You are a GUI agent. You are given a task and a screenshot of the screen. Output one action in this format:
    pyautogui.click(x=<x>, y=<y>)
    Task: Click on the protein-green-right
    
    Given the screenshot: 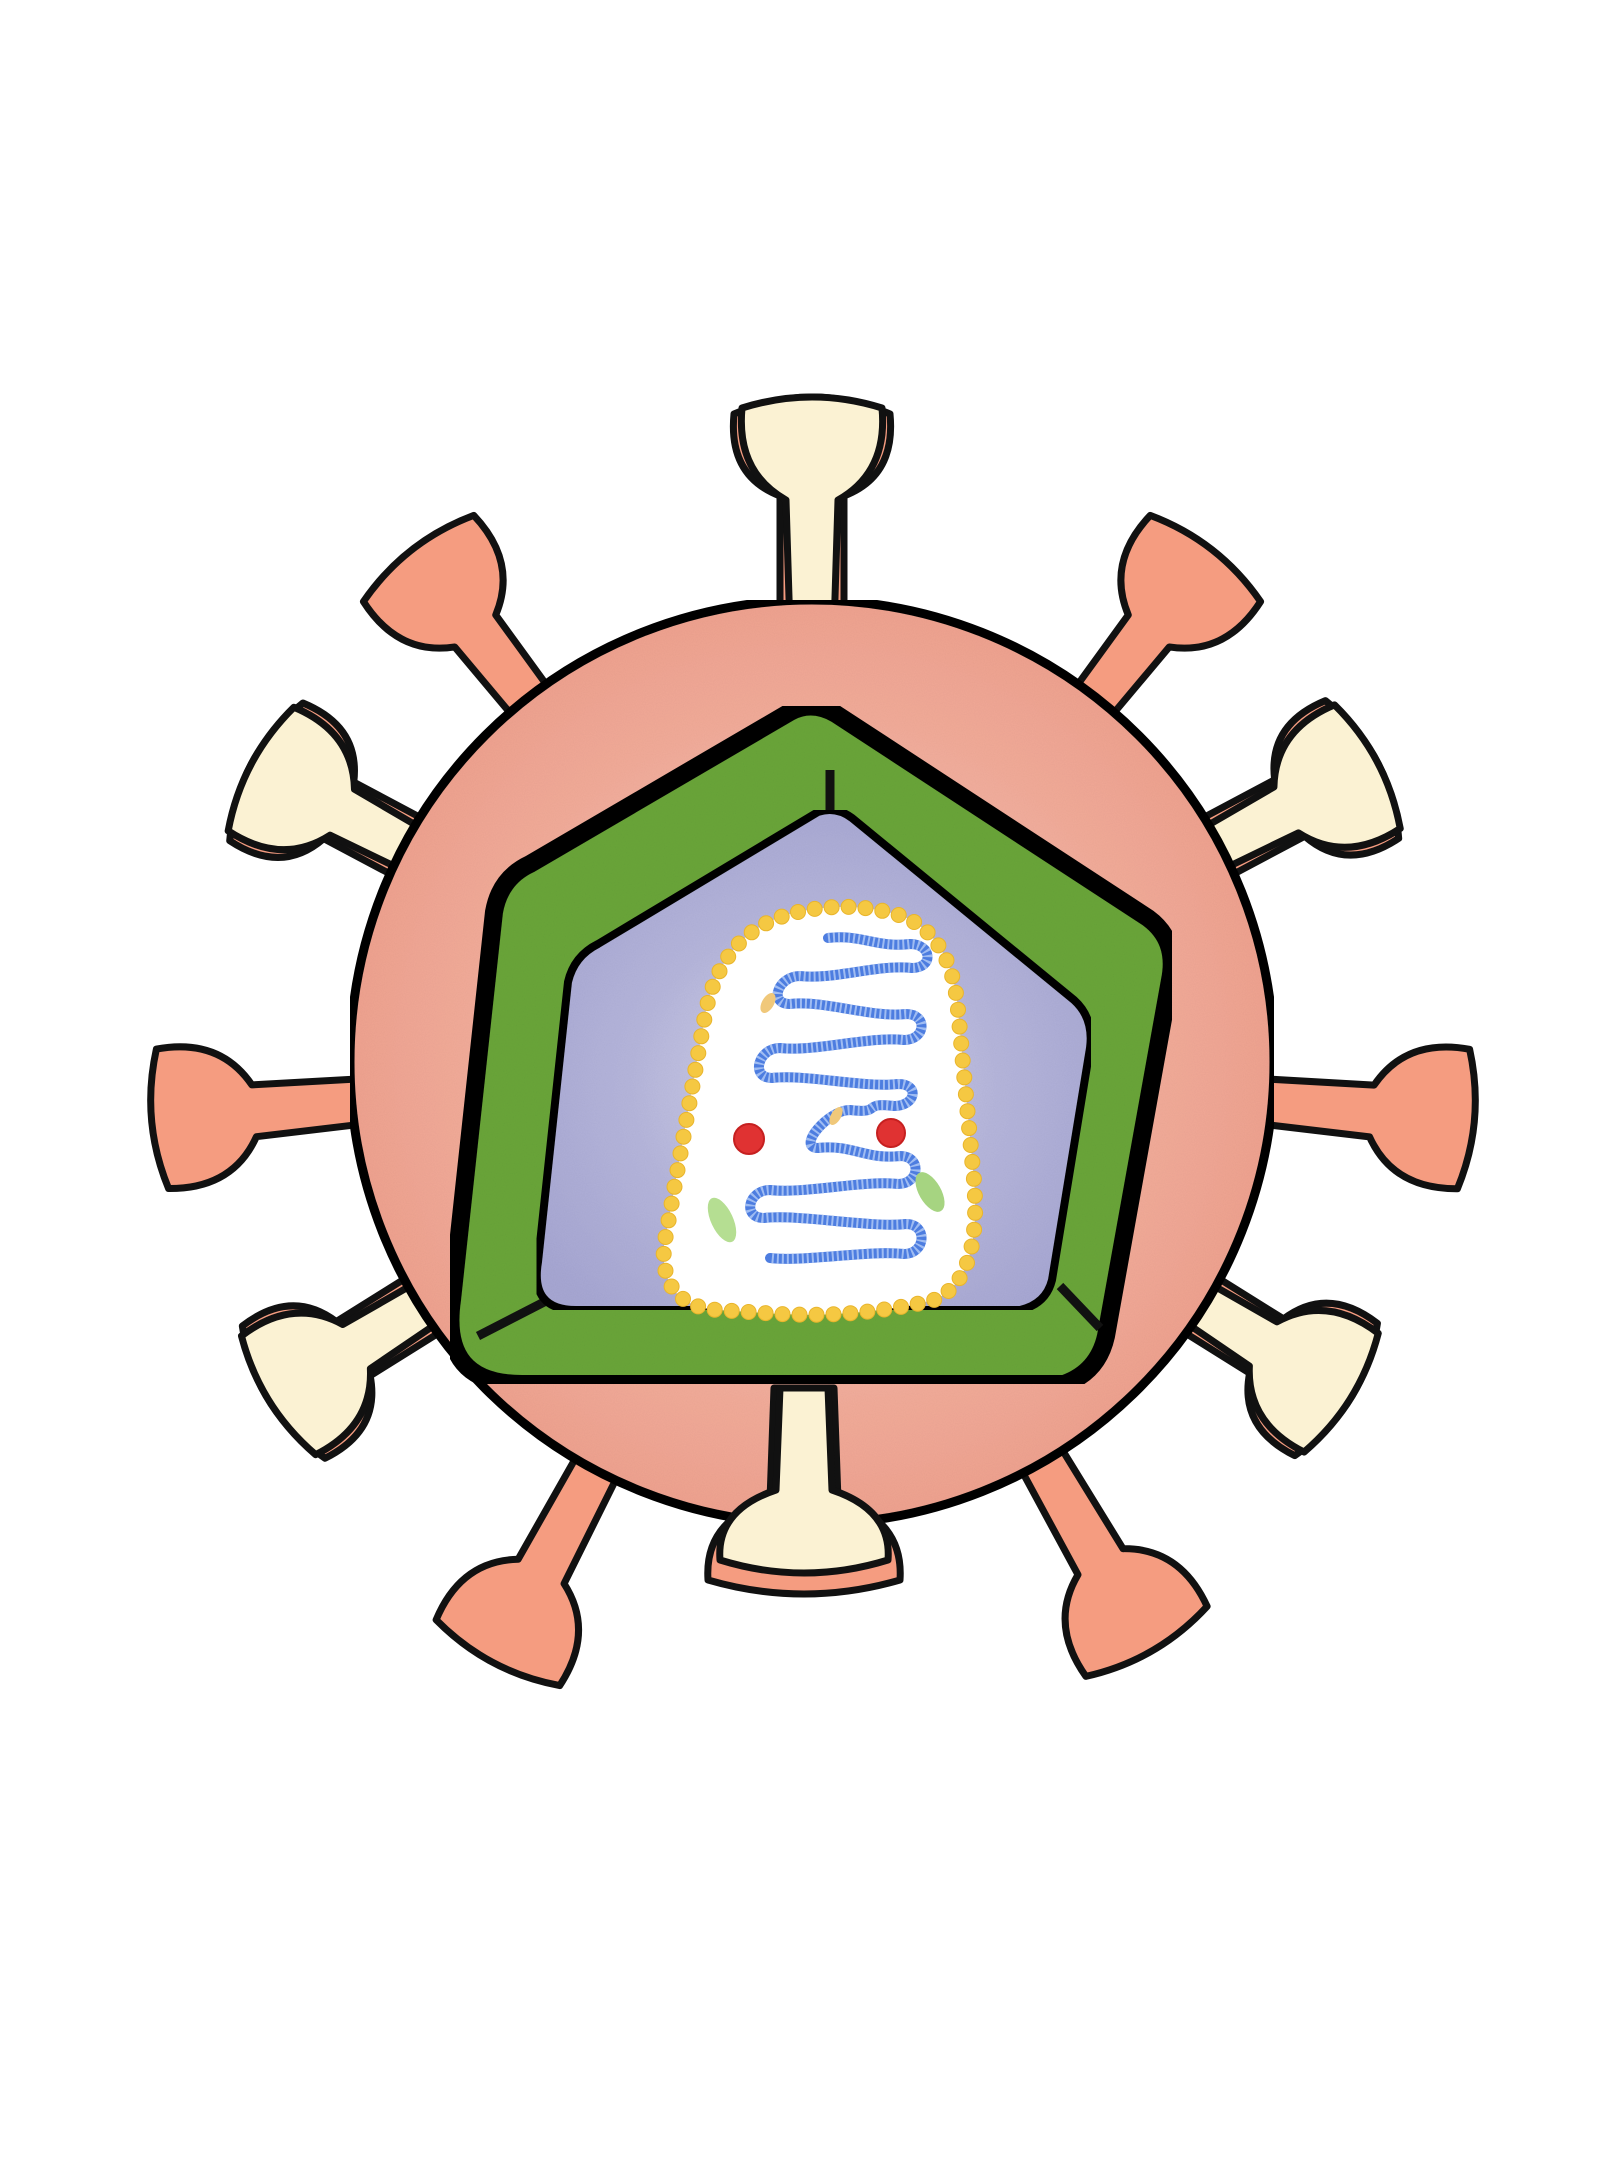 What is the action you would take?
    pyautogui.click(x=930, y=1192)
    